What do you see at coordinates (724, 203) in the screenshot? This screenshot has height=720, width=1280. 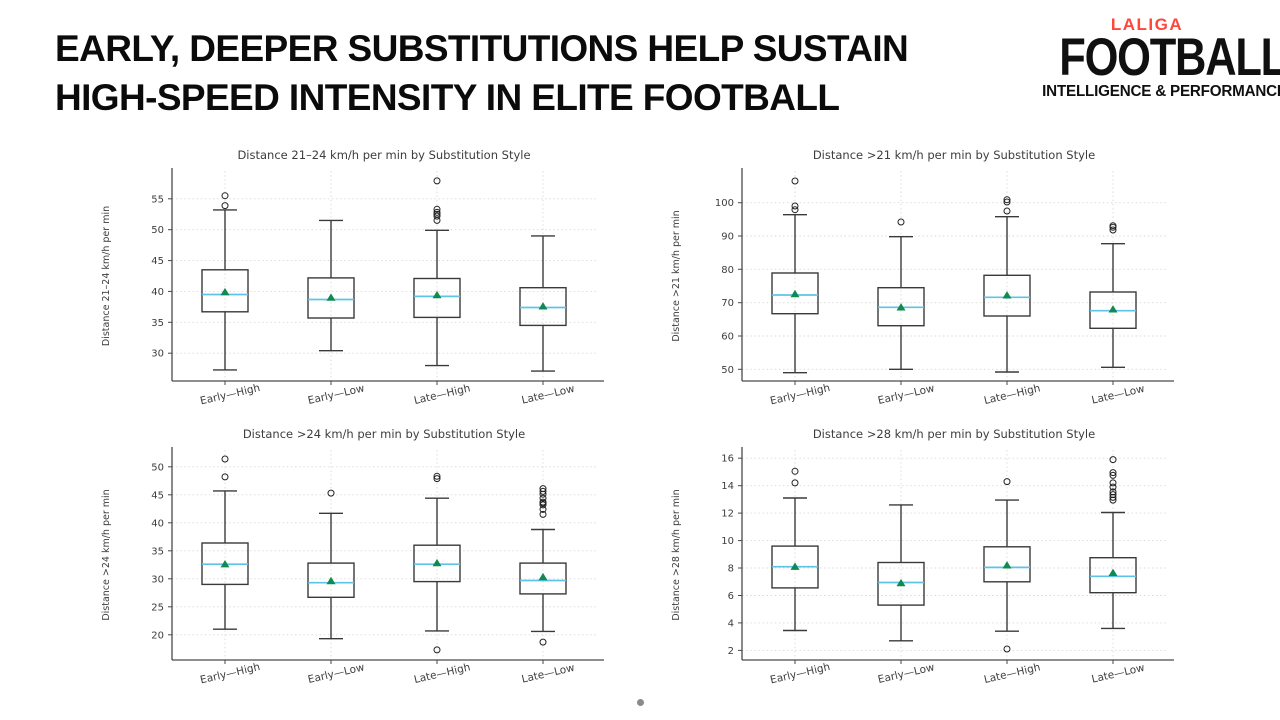 I see `svg-text: 100` at bounding box center [724, 203].